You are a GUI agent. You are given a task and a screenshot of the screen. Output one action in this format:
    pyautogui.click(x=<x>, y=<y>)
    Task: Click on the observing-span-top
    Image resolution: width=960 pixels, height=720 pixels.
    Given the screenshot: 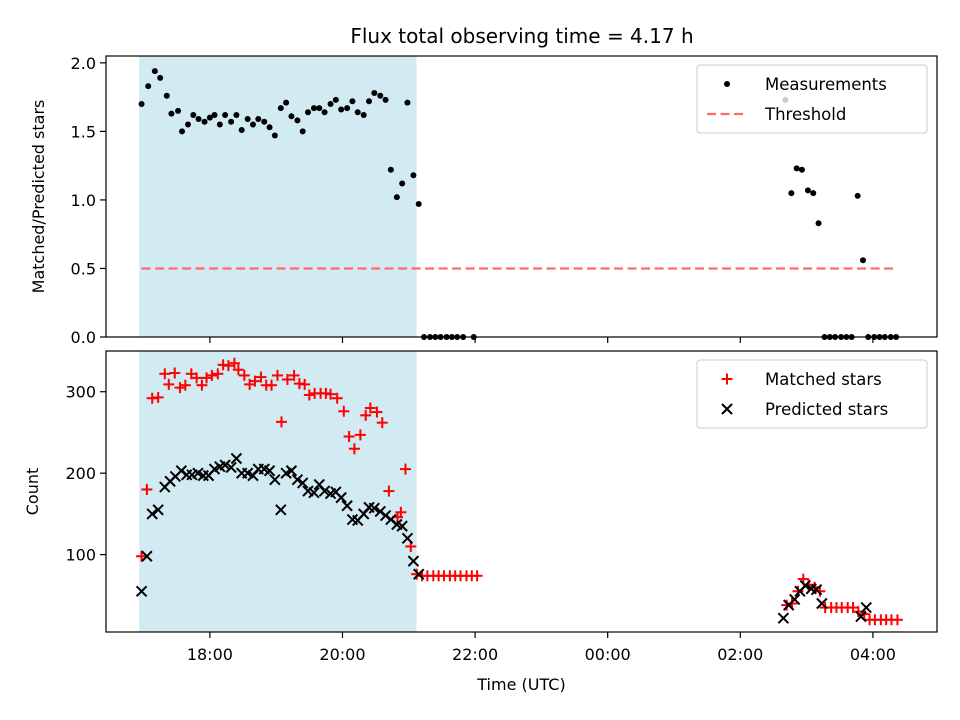 What is the action you would take?
    pyautogui.click(x=278, y=196)
    